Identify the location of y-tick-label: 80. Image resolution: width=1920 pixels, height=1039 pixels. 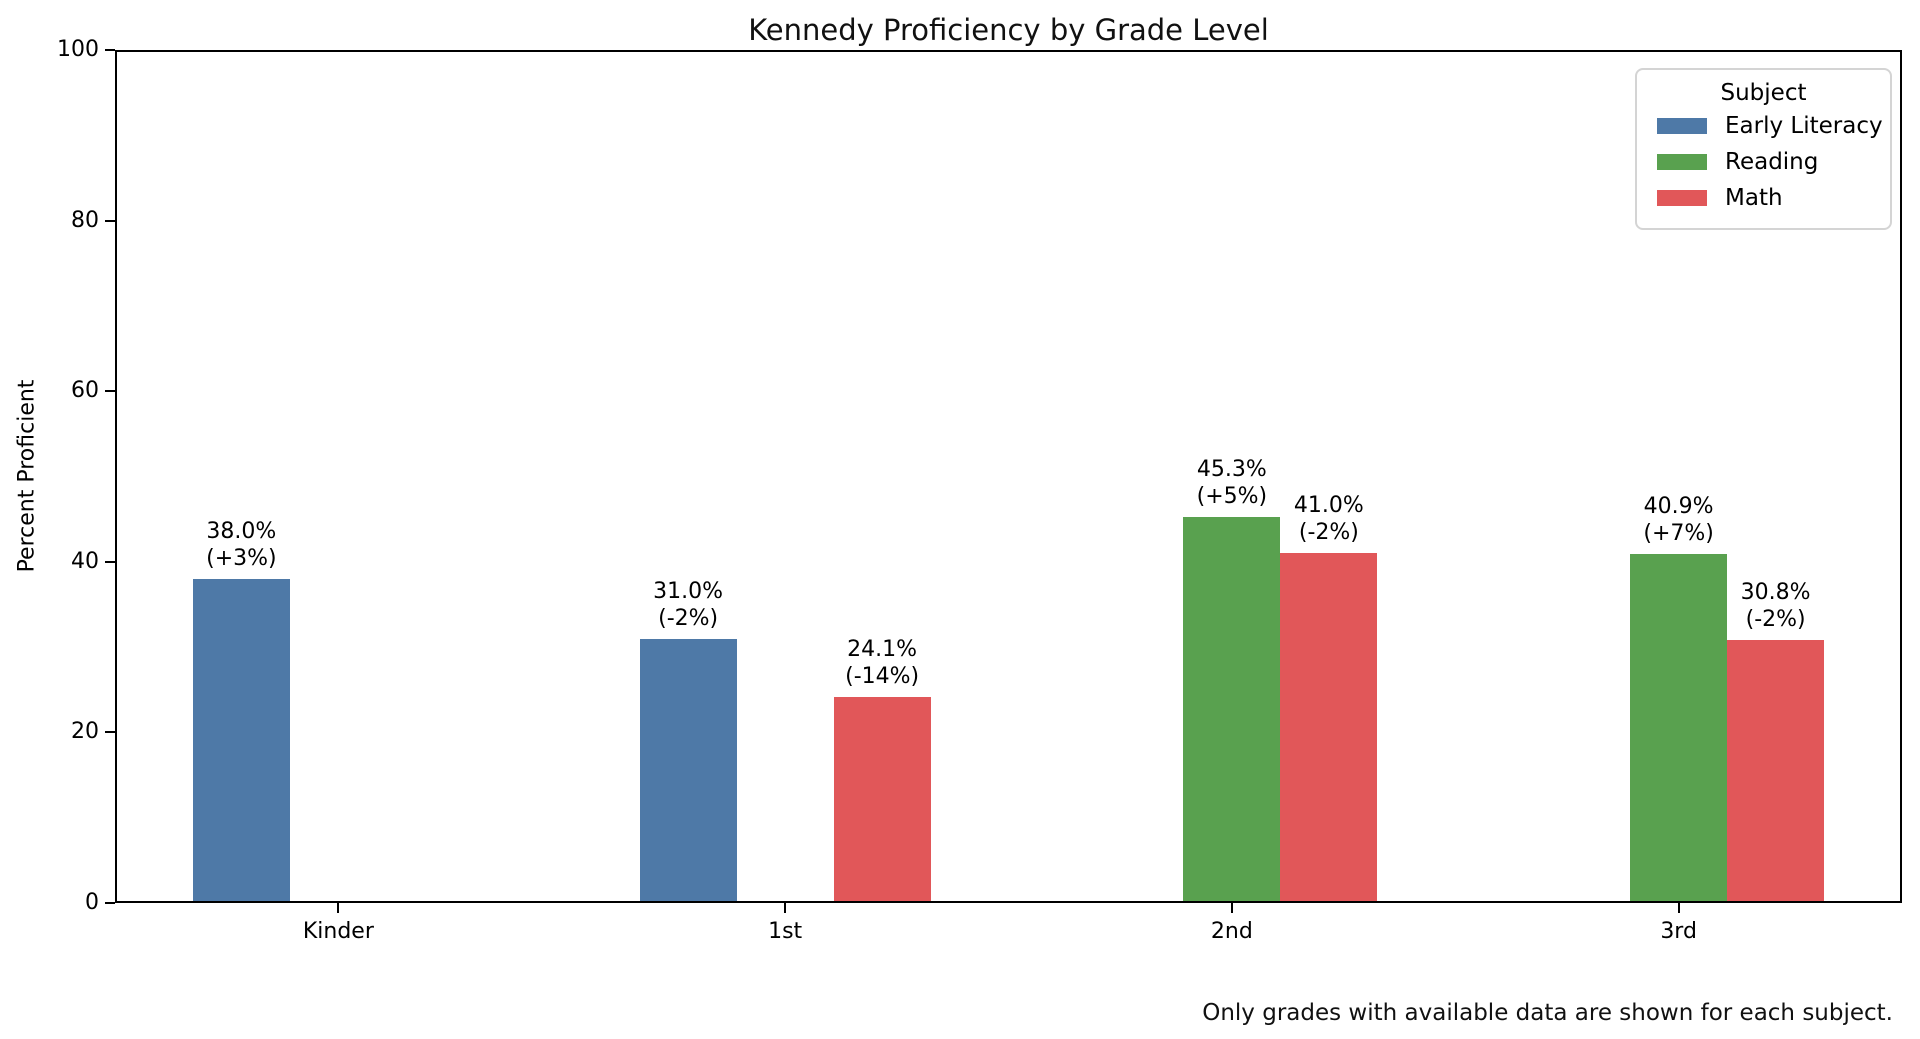
(85, 220).